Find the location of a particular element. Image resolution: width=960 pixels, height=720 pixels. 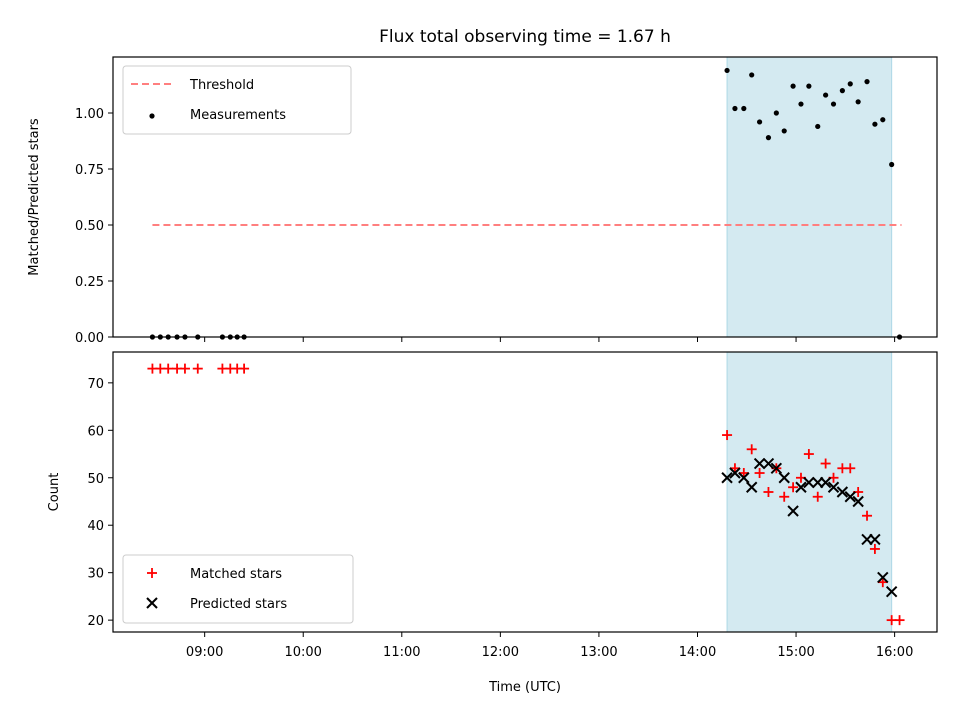

legend-label: Measurements is located at coordinates (238, 115).